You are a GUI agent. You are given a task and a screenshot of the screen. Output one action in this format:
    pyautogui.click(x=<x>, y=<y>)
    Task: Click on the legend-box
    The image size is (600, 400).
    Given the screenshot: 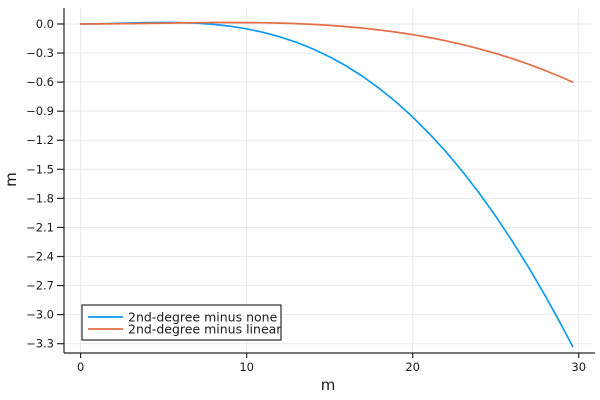 What is the action you would take?
    pyautogui.click(x=181, y=322)
    